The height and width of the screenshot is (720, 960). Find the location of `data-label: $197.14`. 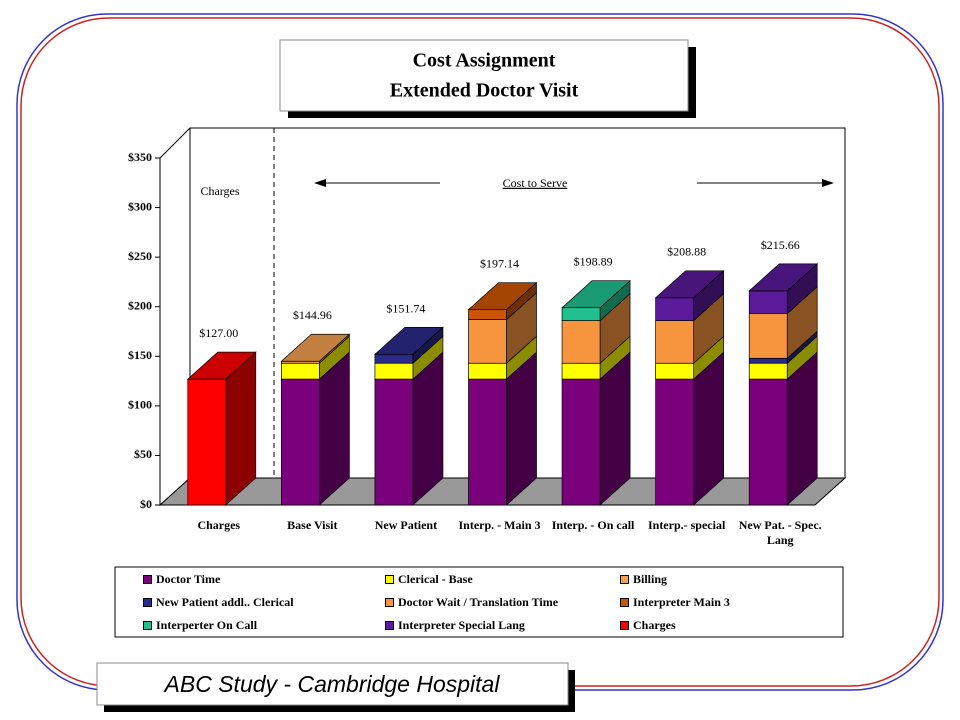

data-label: $197.14 is located at coordinates (499, 263).